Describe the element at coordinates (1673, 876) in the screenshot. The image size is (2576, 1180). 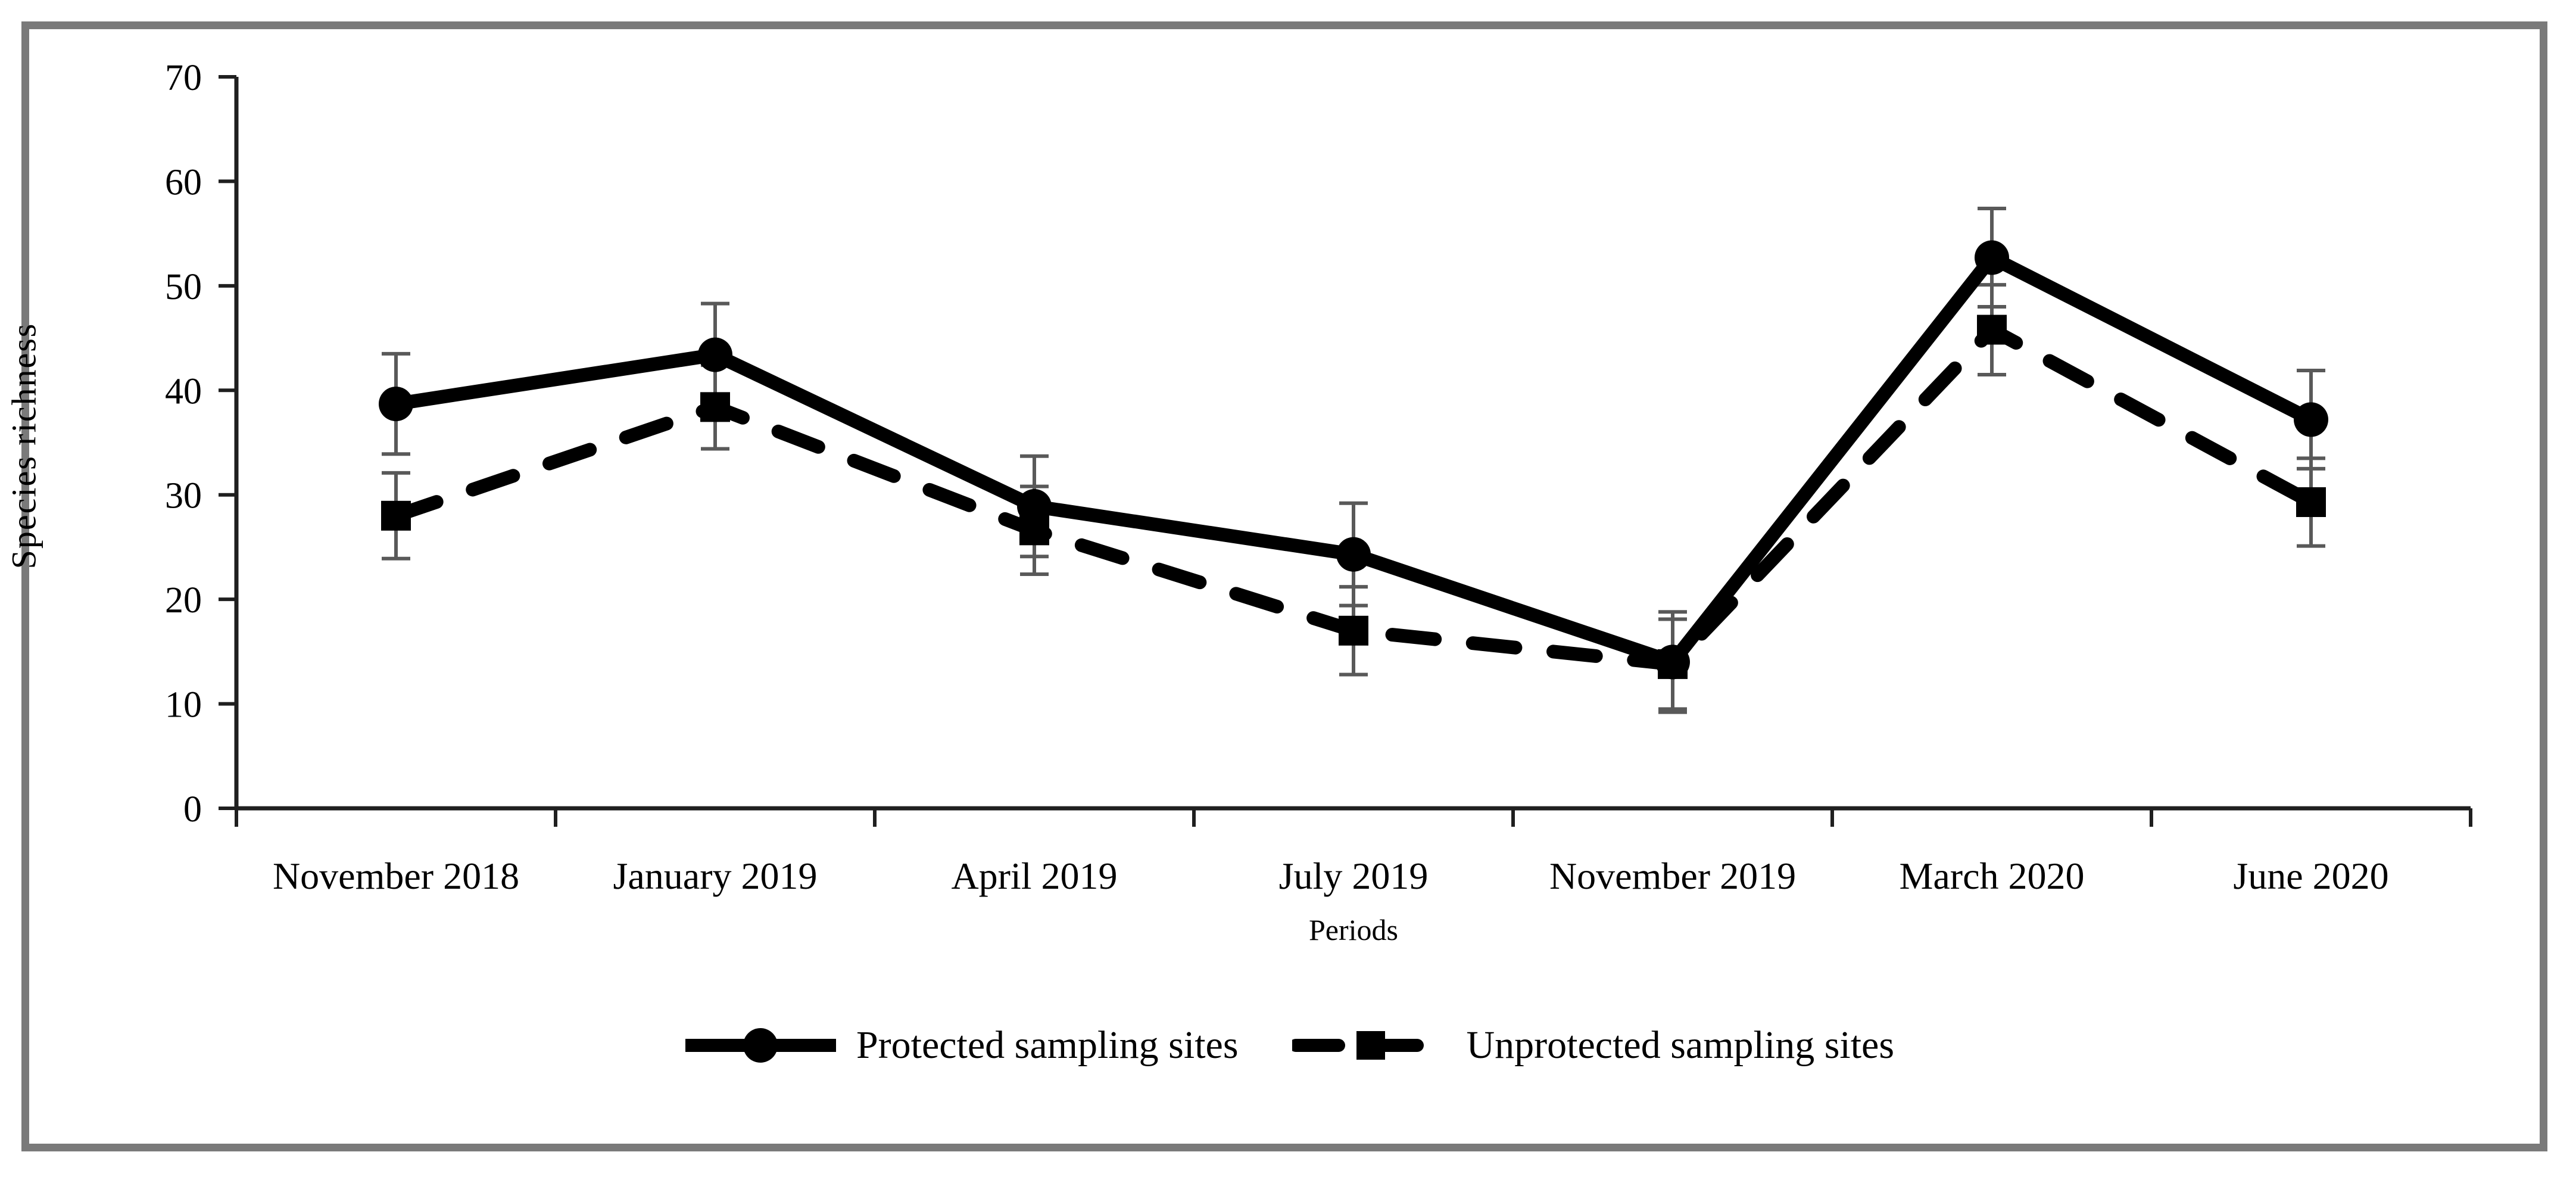
I see `x-category-label: November 2019` at that location.